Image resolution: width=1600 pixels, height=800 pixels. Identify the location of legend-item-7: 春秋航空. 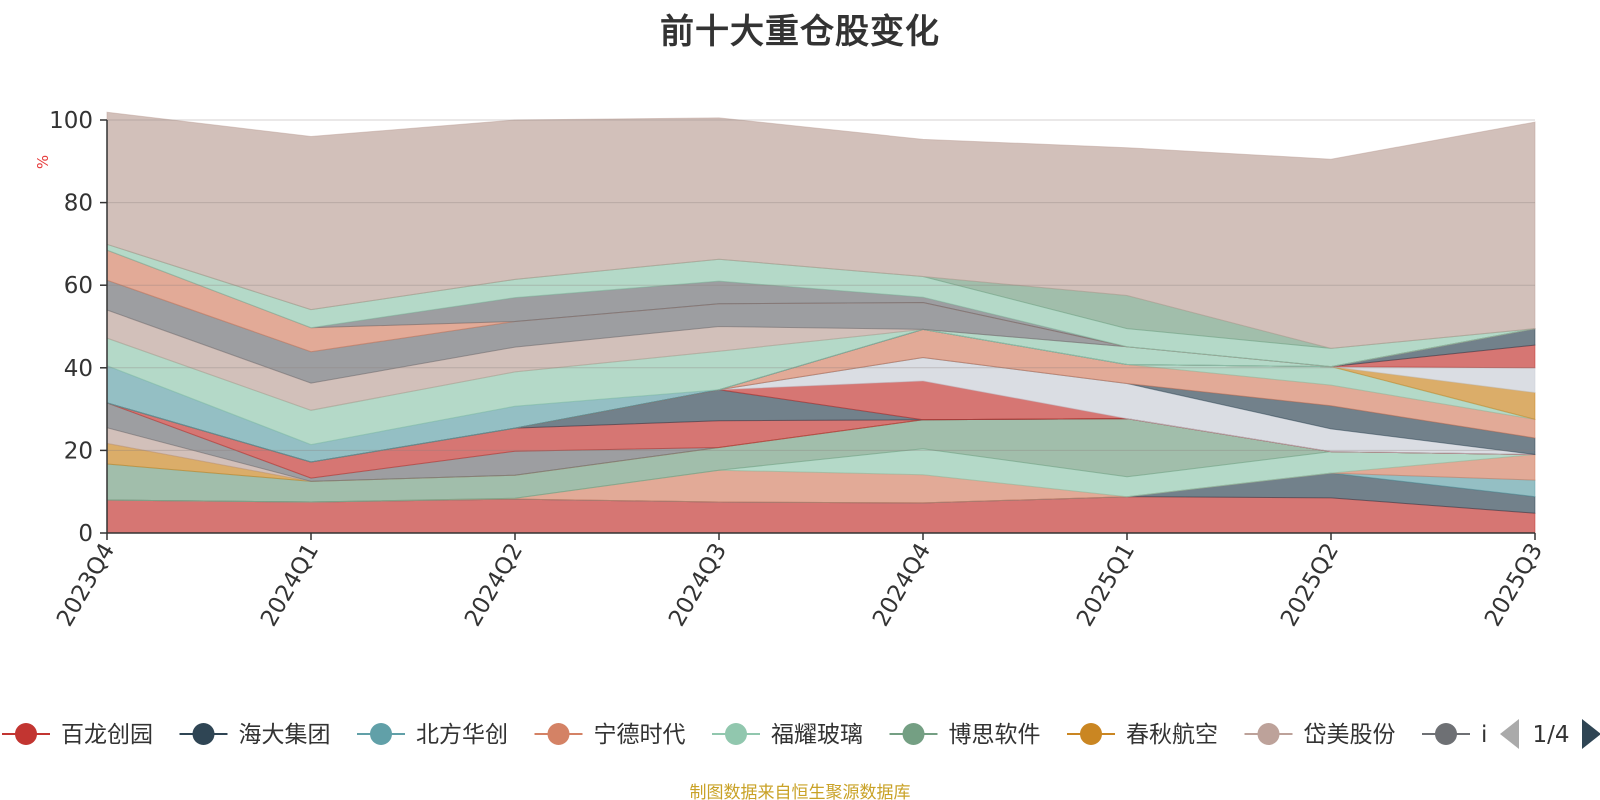
(1142, 735).